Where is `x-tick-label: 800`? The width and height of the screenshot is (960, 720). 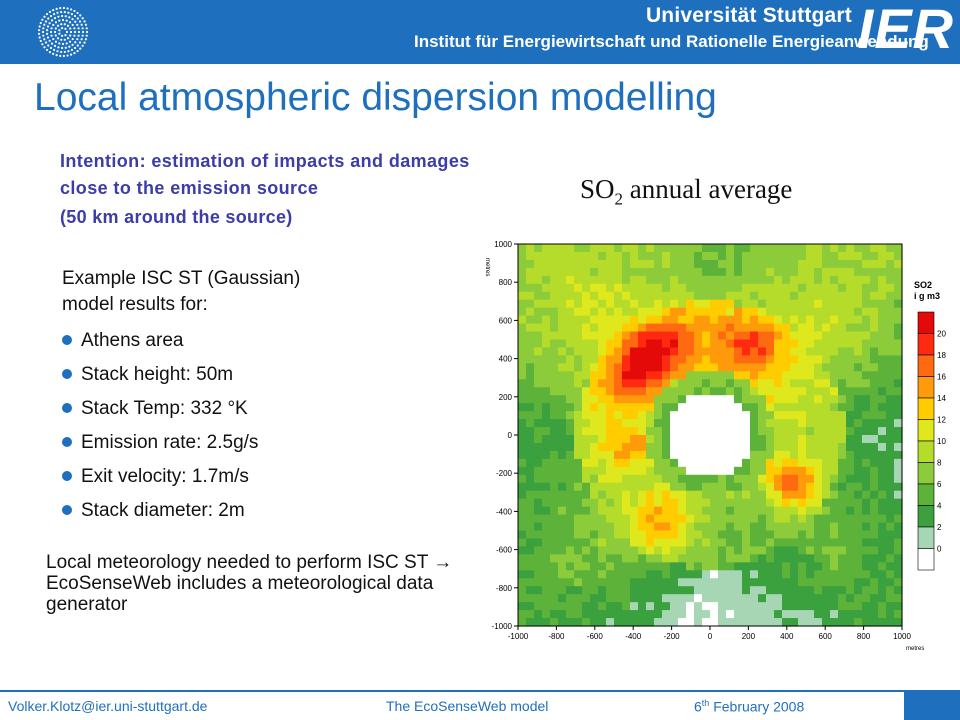
x-tick-label: 800 is located at coordinates (864, 636).